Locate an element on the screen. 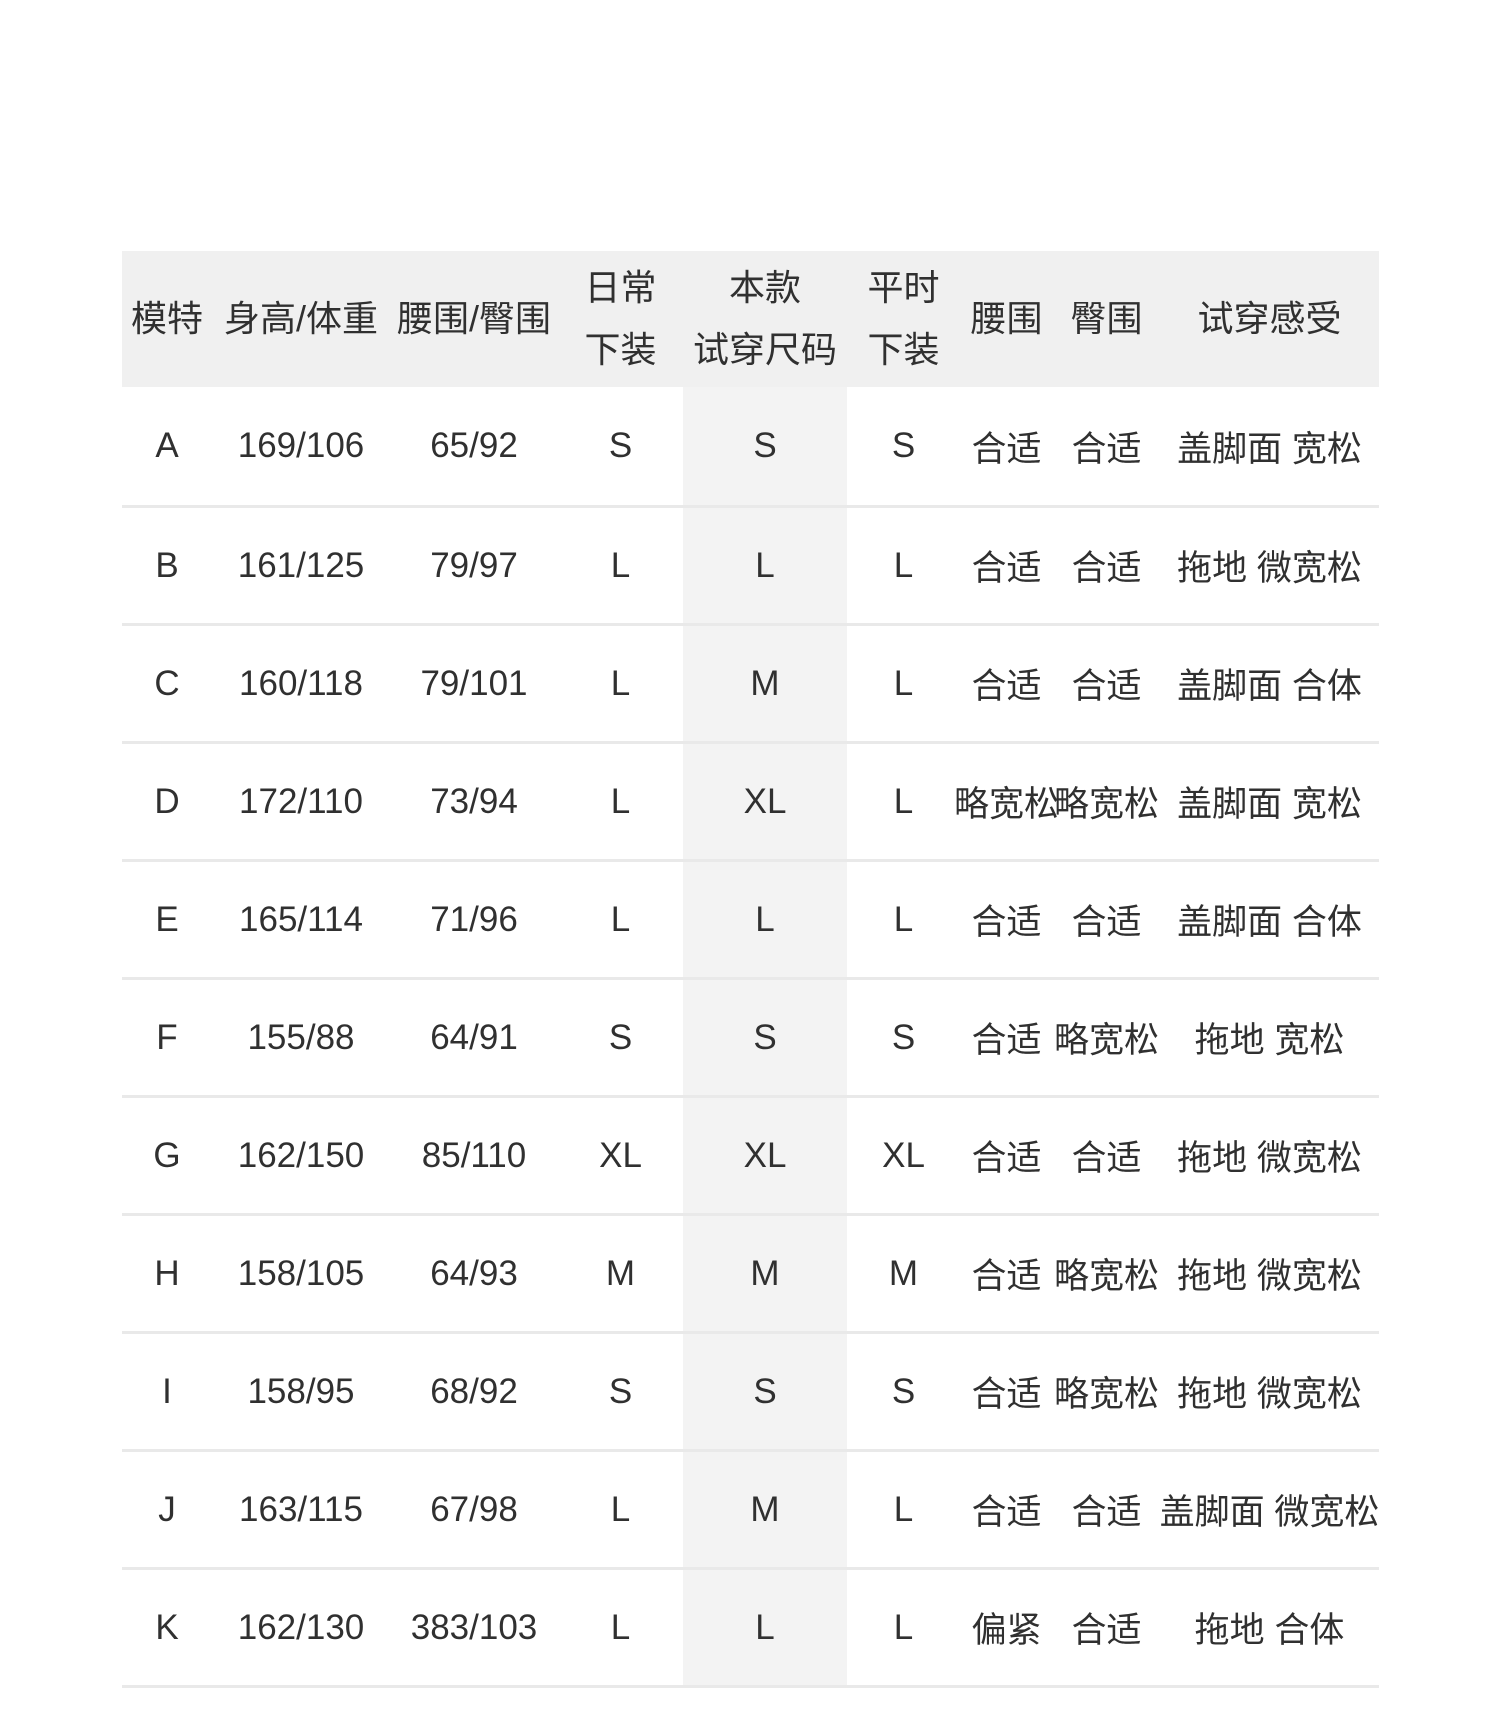 The height and width of the screenshot is (1726, 1500). cell-waist-fit: 偏紧 is located at coordinates (1006, 1630).